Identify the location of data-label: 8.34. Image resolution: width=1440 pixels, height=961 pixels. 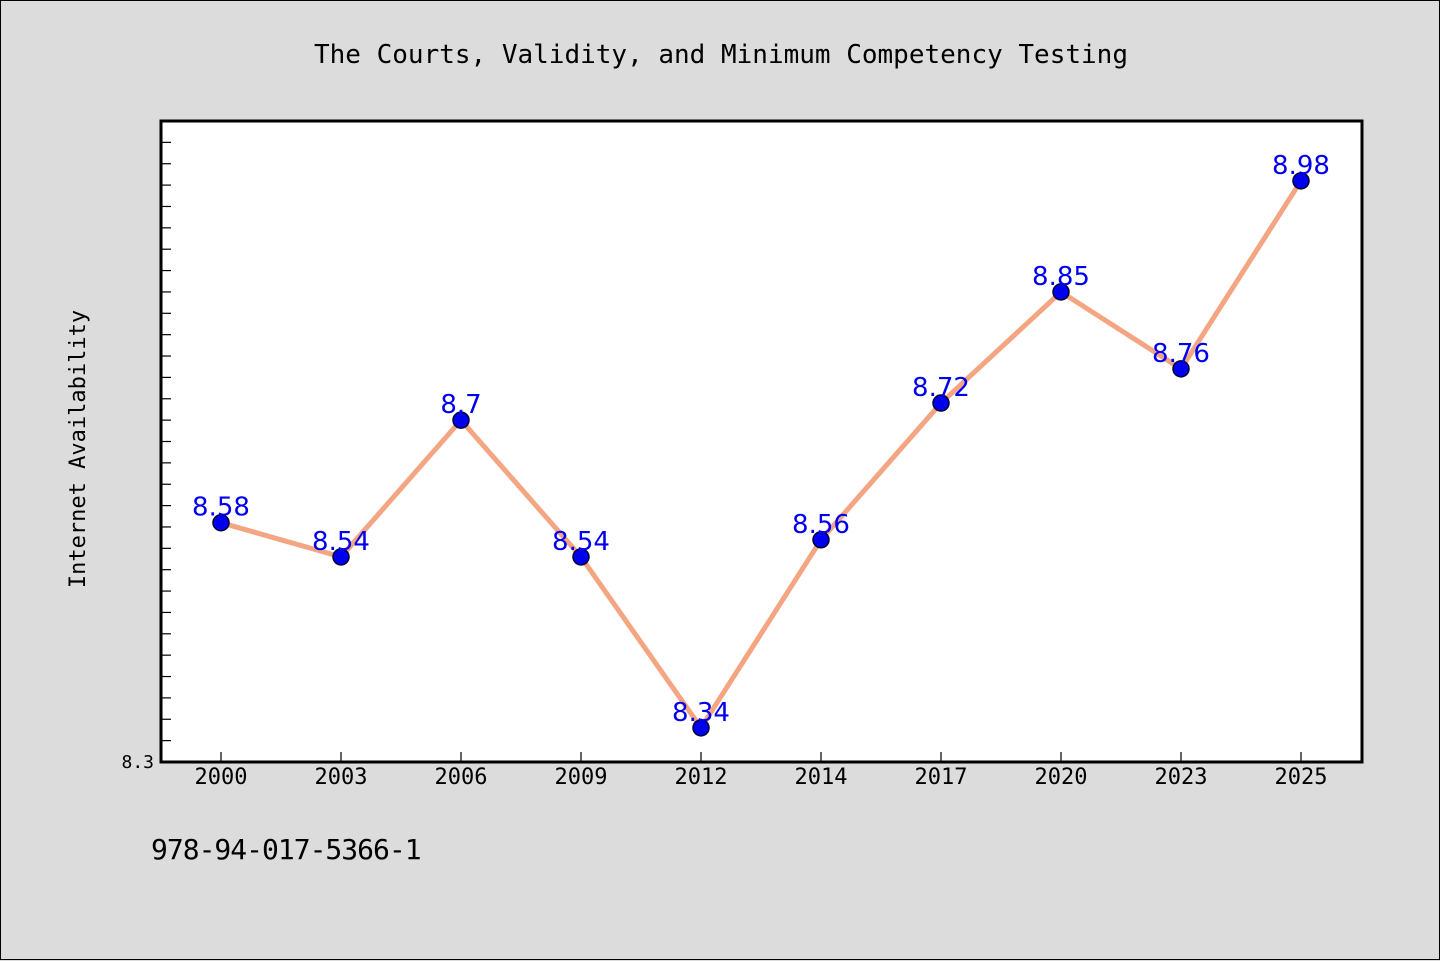
(701, 713).